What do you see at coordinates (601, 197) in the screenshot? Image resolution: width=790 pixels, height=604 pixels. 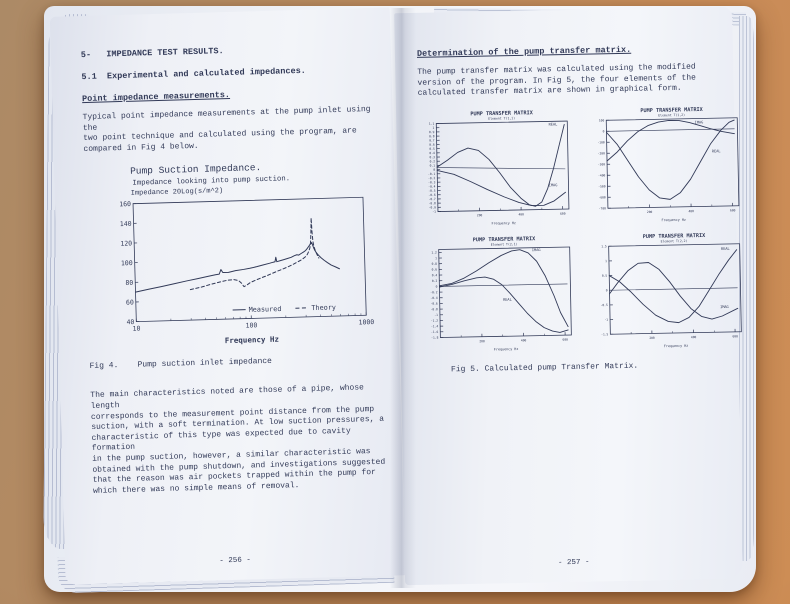 I see `svg-text: -600` at bounding box center [601, 197].